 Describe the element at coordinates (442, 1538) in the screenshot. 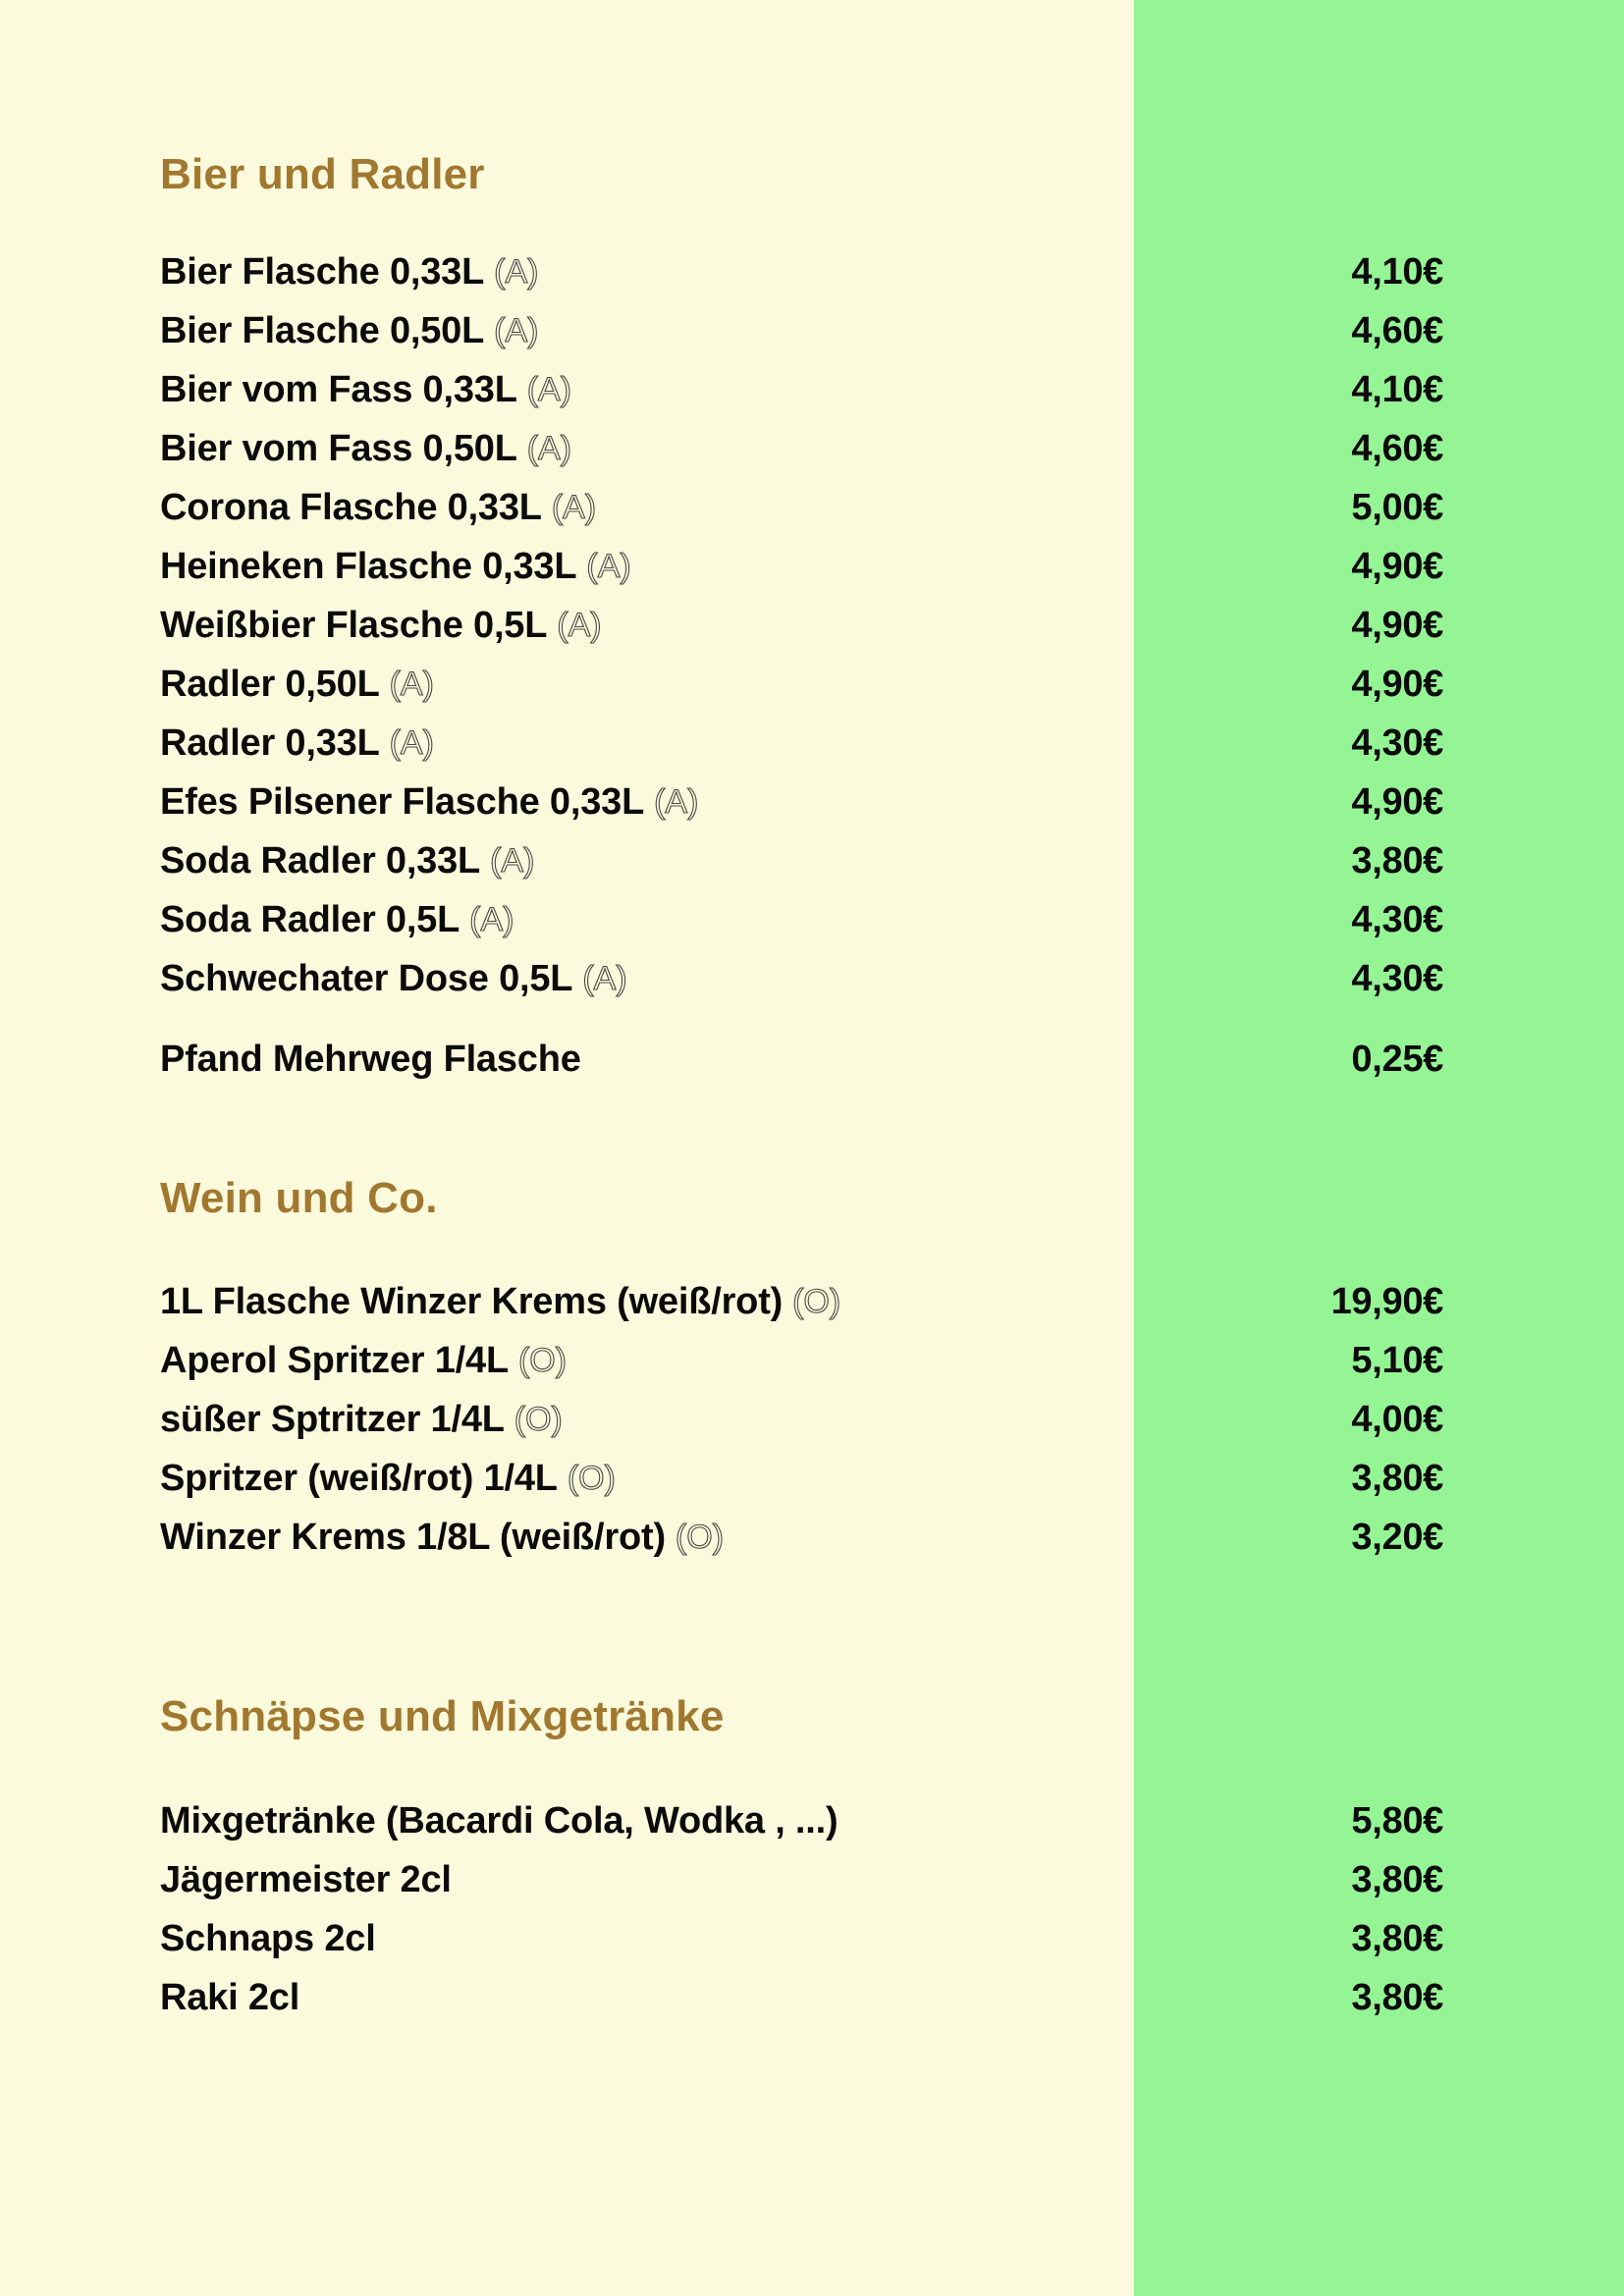

I see `menu-item-name: Winzer Krems 1/8L (weiß/rot) (O)` at that location.